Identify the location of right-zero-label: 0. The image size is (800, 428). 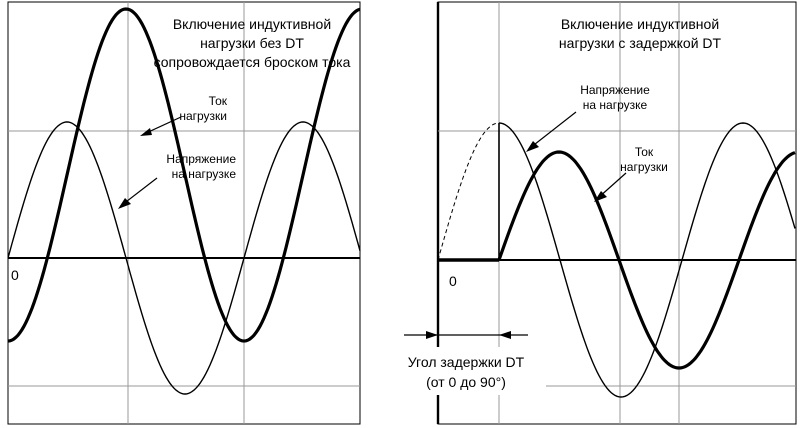
(453, 281).